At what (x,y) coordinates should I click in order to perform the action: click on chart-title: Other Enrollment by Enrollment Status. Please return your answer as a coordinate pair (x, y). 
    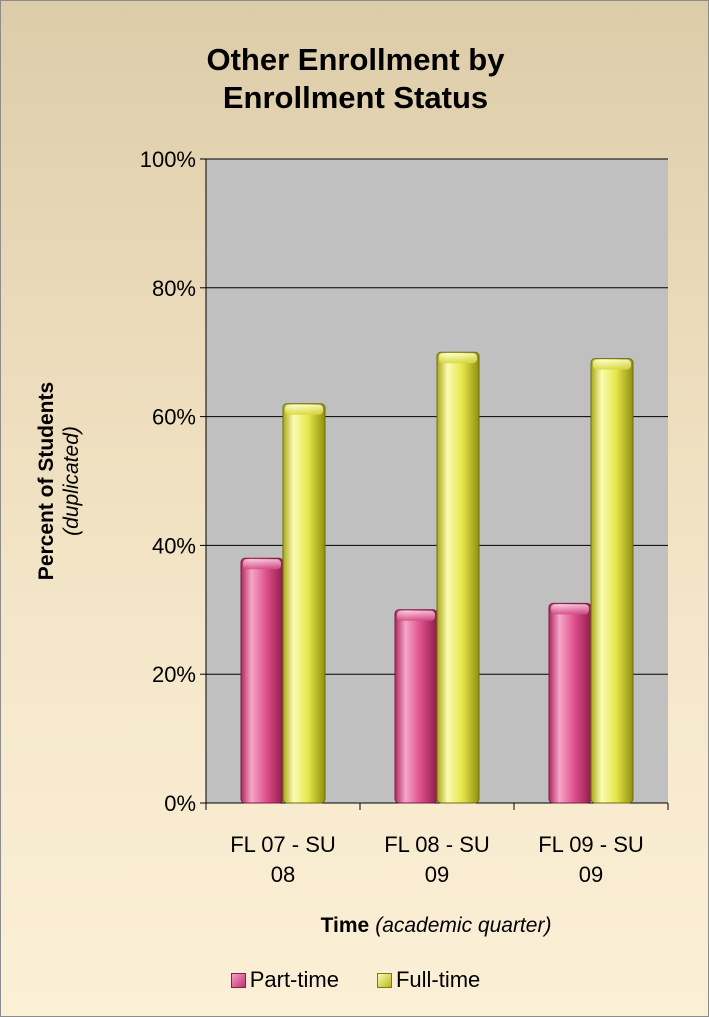
    Looking at the image, I should click on (354, 79).